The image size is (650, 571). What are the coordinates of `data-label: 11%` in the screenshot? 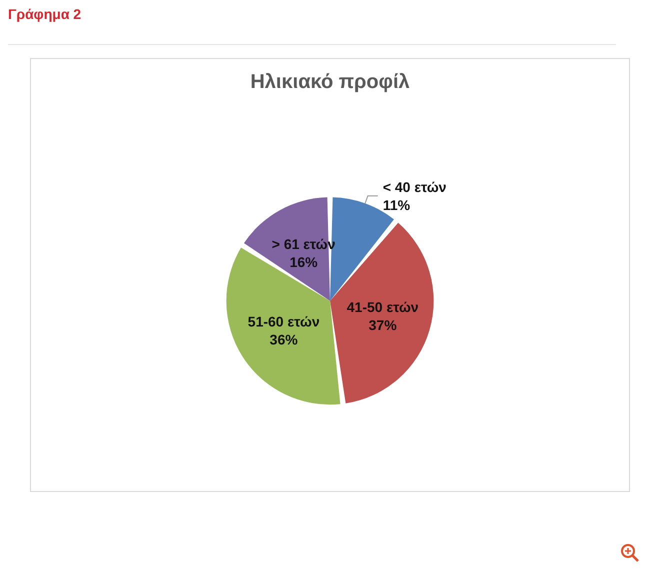 It's located at (396, 204).